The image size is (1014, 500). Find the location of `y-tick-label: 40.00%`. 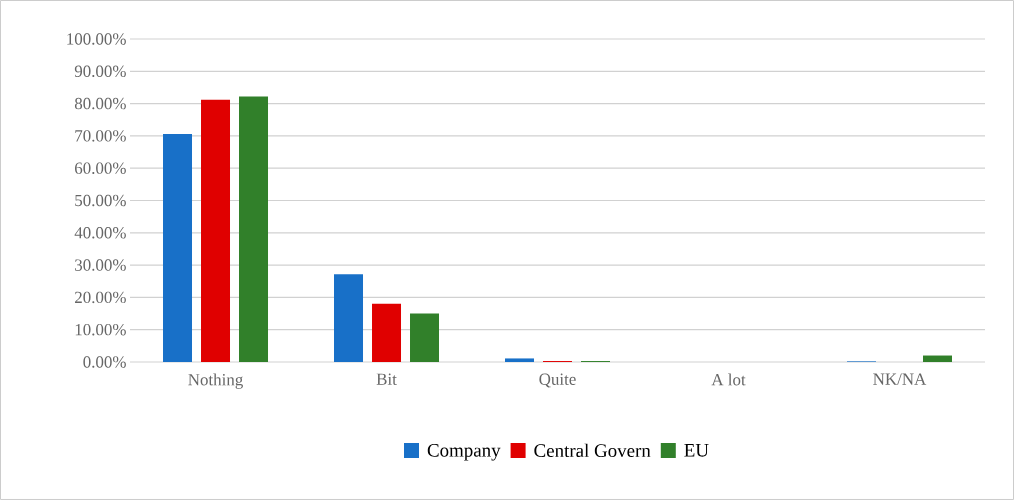

y-tick-label: 40.00% is located at coordinates (100, 233).